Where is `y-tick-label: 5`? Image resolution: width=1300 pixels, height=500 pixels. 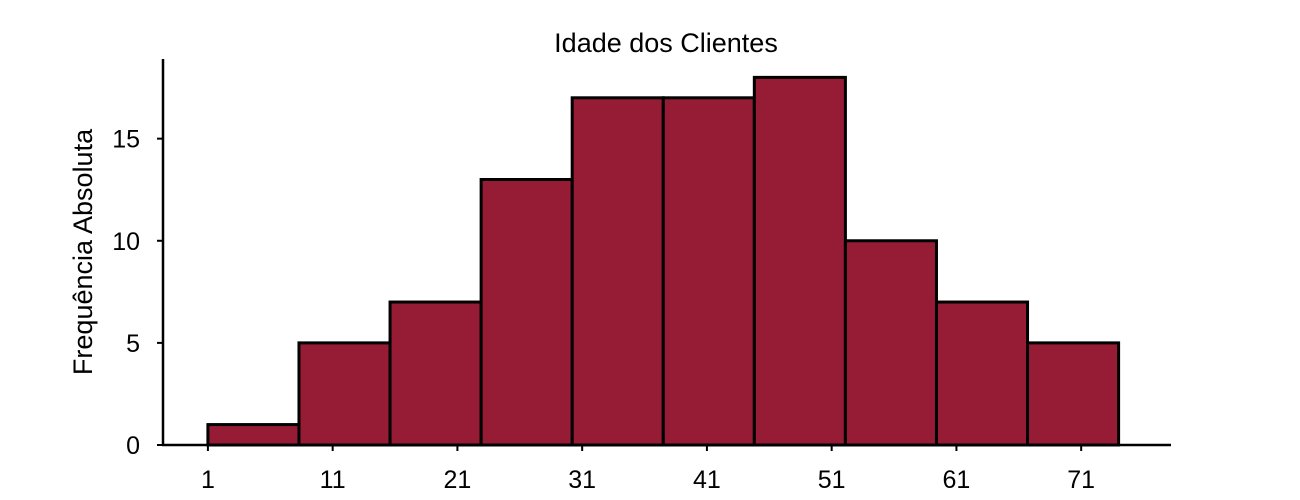
y-tick-label: 5 is located at coordinates (133, 344).